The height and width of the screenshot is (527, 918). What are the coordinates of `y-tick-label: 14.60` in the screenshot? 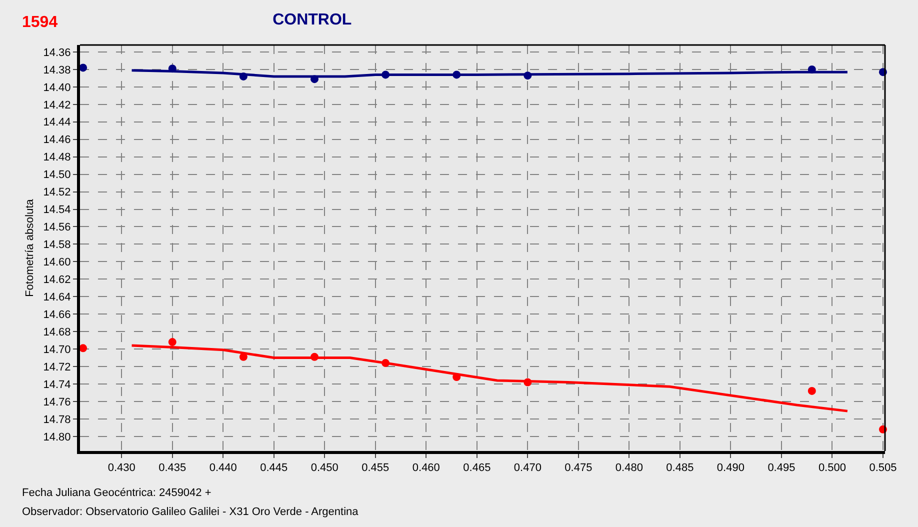 It's located at (57, 262).